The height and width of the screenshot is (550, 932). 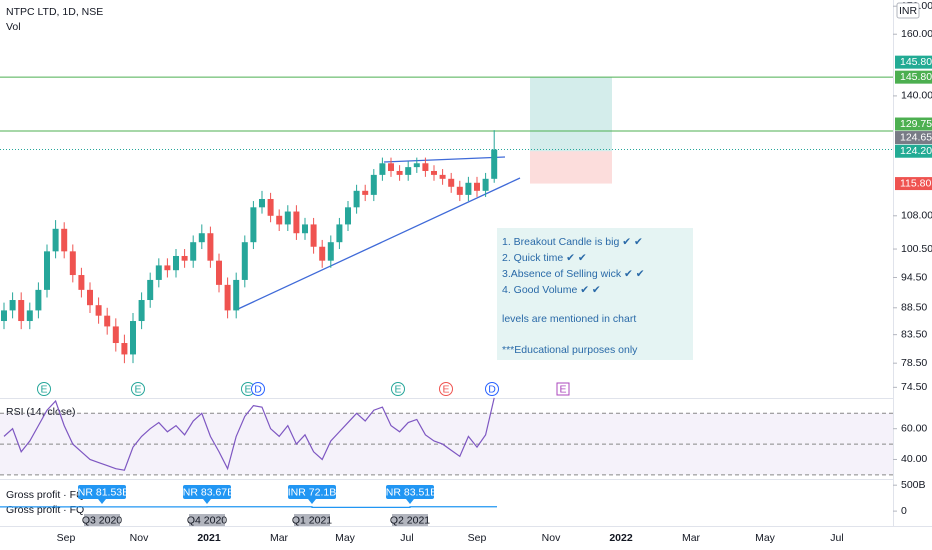 What do you see at coordinates (916, 96) in the screenshot?
I see `price-tick-label: 140.00` at bounding box center [916, 96].